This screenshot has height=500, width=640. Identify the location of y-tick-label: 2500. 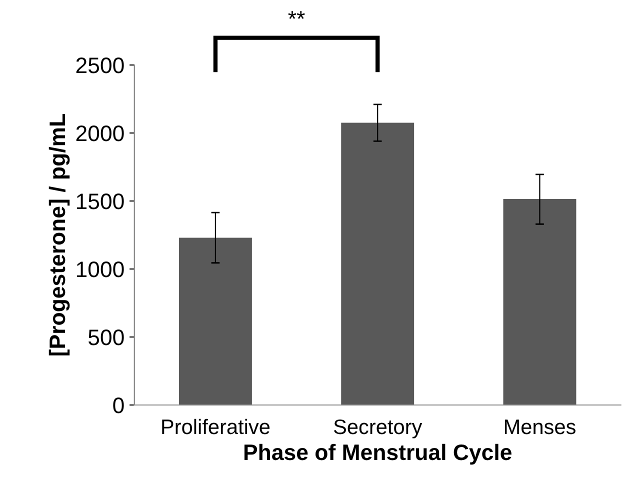
(100, 66).